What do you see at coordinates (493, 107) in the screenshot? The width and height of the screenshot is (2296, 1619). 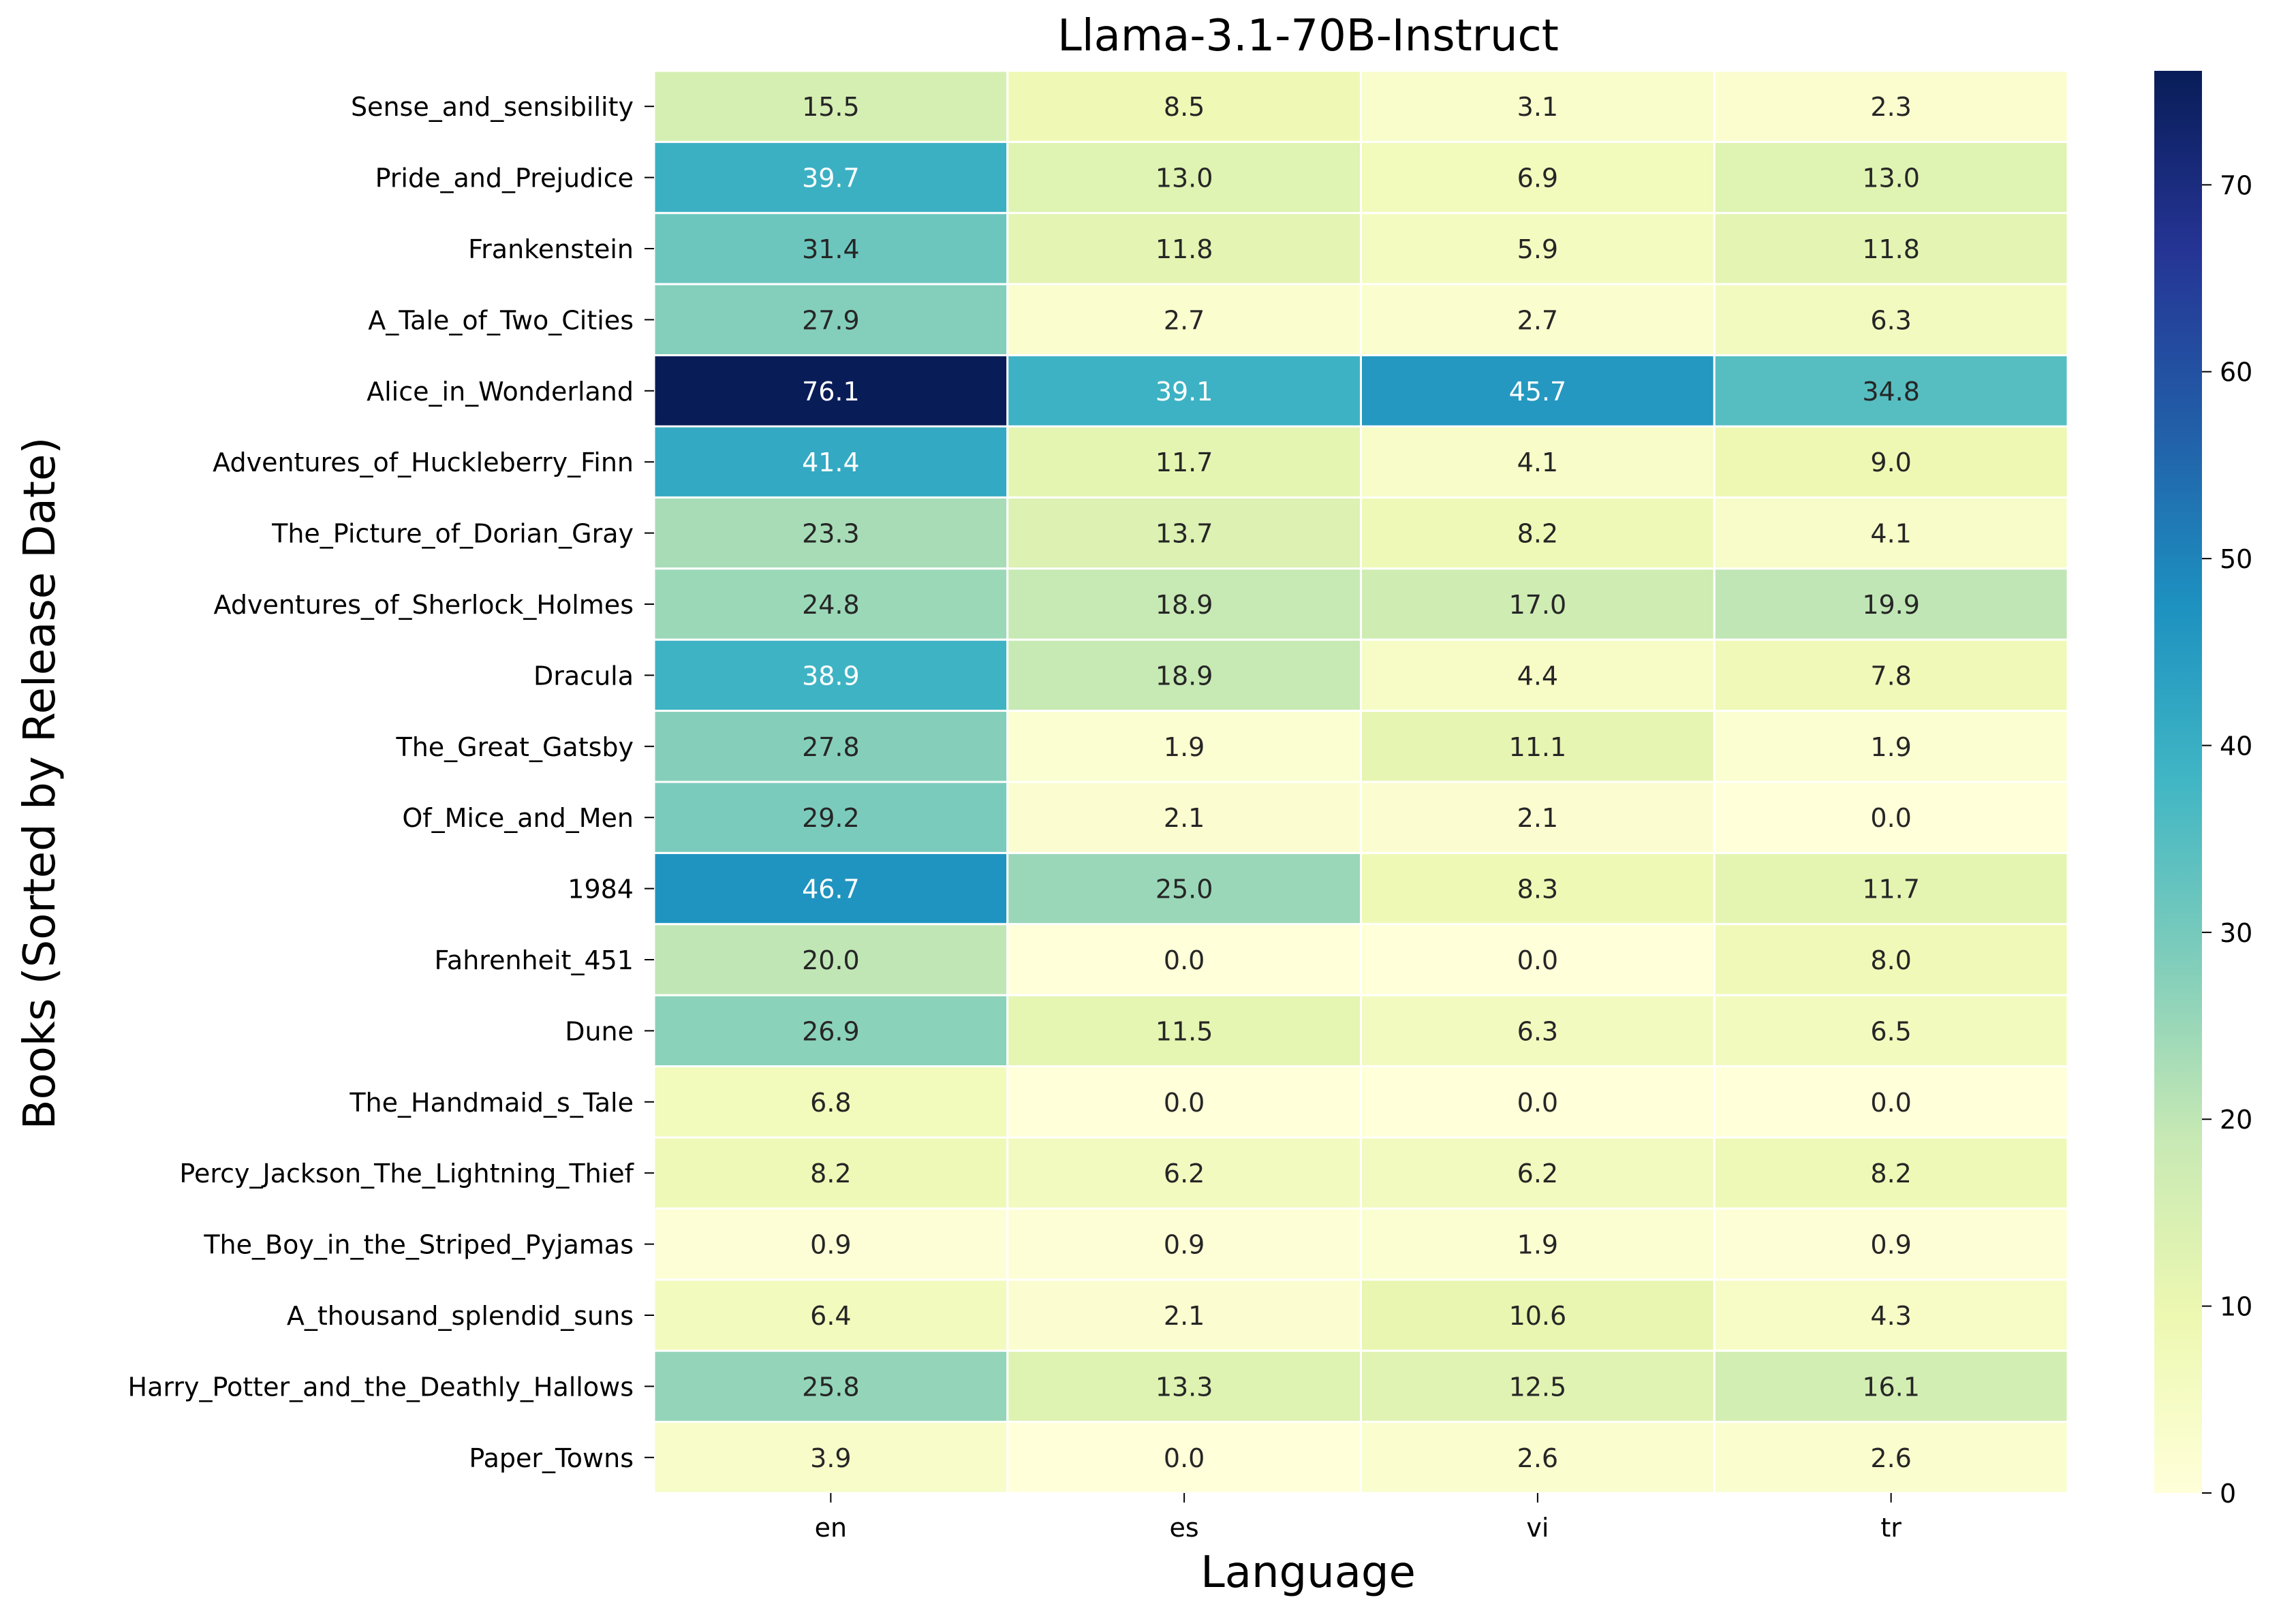 I see `y-tick-label: Sense_and_sensibility` at bounding box center [493, 107].